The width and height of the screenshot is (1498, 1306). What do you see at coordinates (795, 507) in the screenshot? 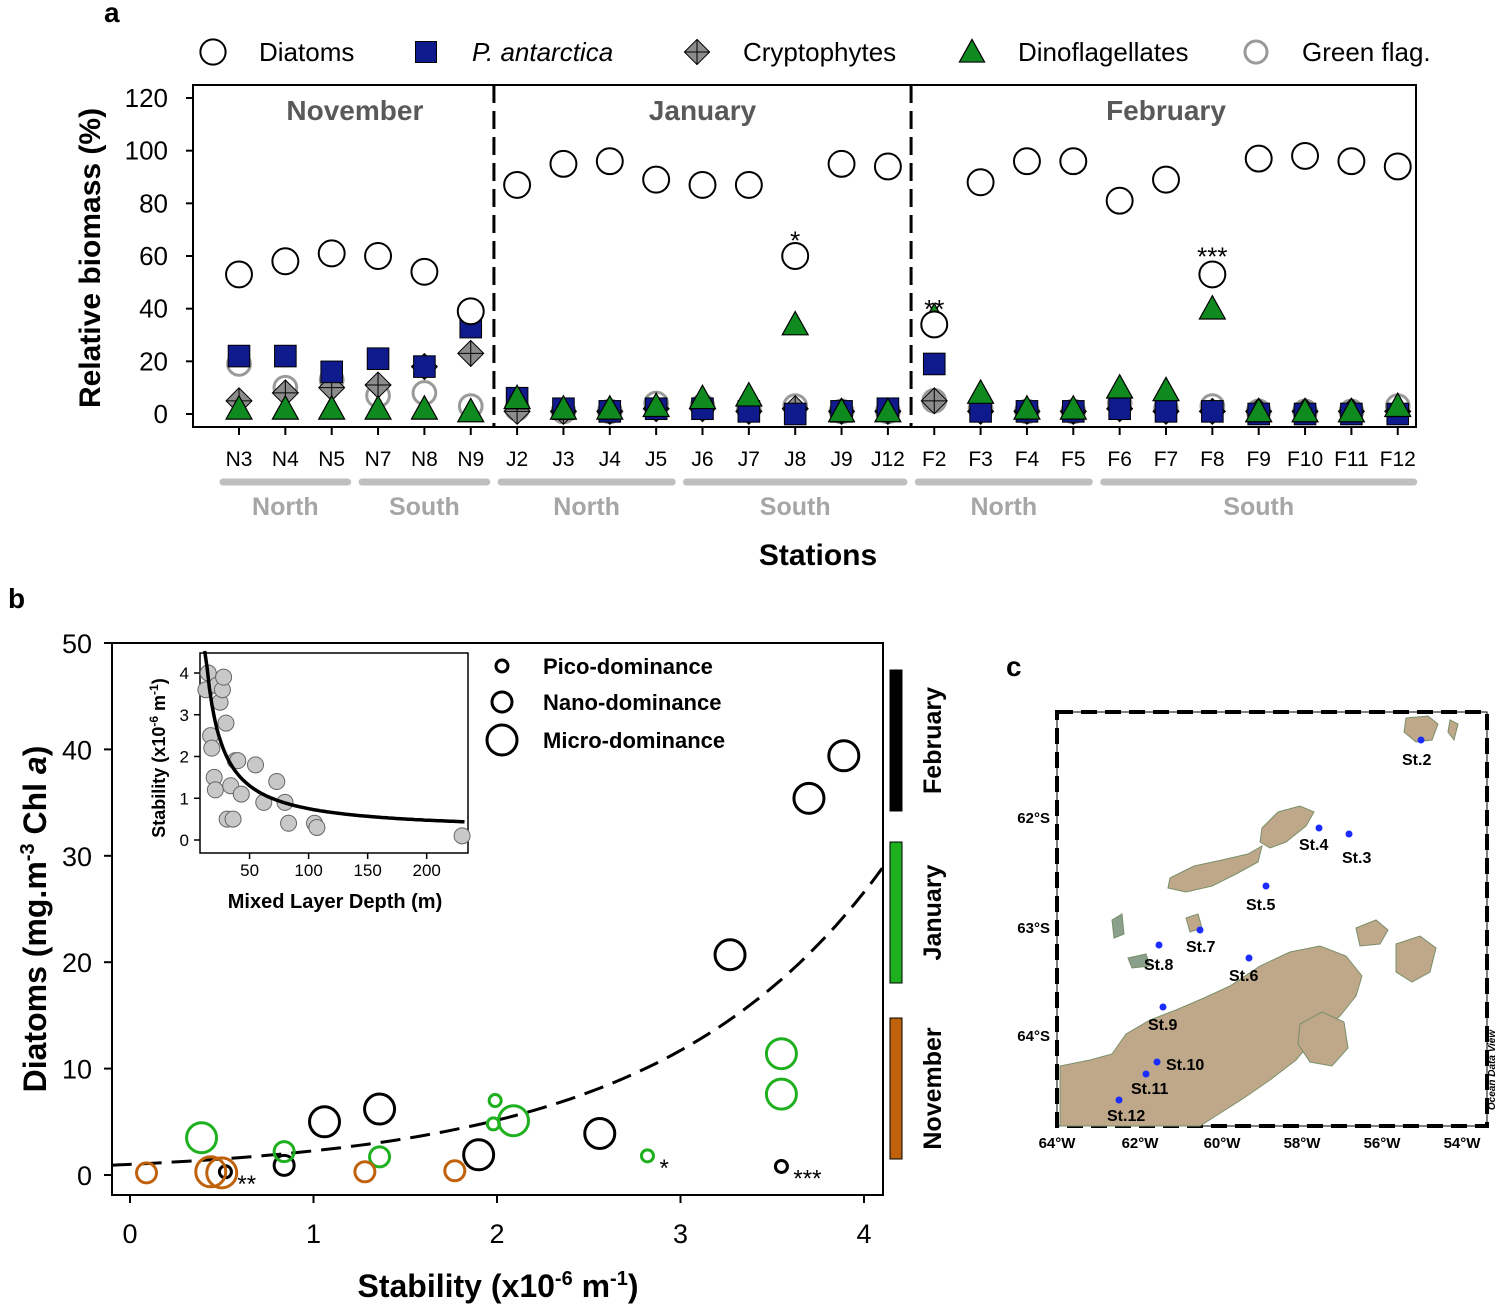
I see `region-label: South` at bounding box center [795, 507].